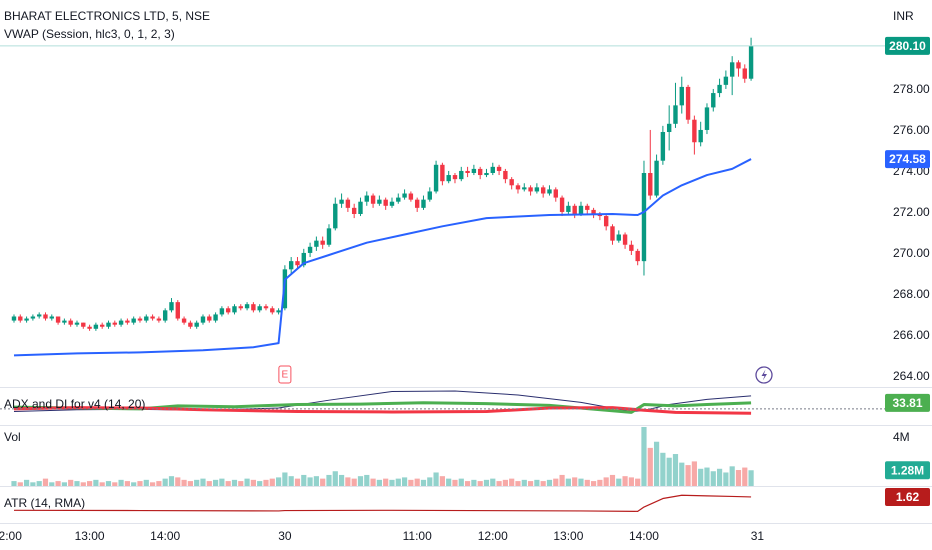  I want to click on lightning-icon, so click(764, 375).